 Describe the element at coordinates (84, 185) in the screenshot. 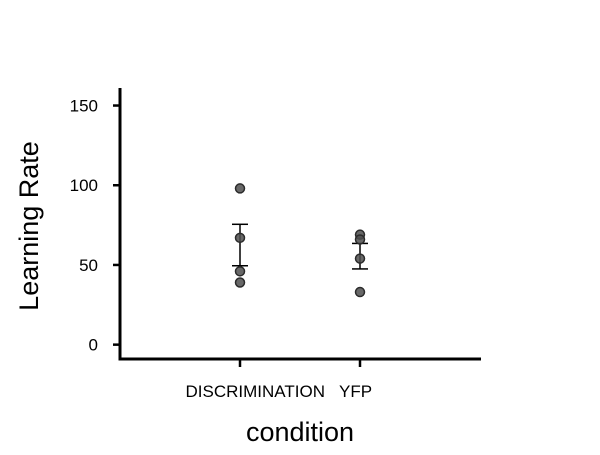

I see `y-tick-label: 100` at that location.